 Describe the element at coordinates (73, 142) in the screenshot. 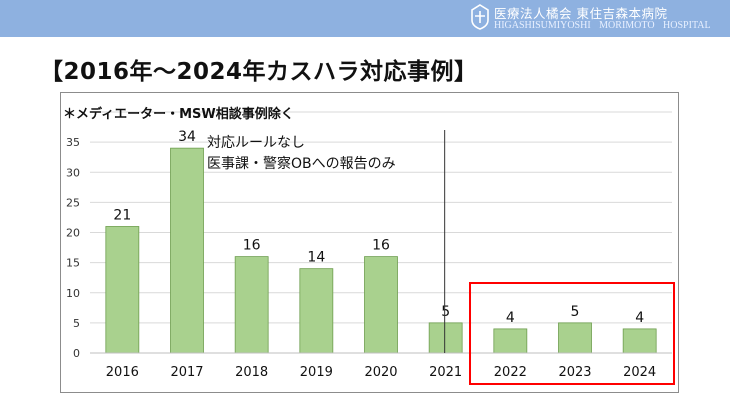

I see `y-tick-label: 35` at that location.